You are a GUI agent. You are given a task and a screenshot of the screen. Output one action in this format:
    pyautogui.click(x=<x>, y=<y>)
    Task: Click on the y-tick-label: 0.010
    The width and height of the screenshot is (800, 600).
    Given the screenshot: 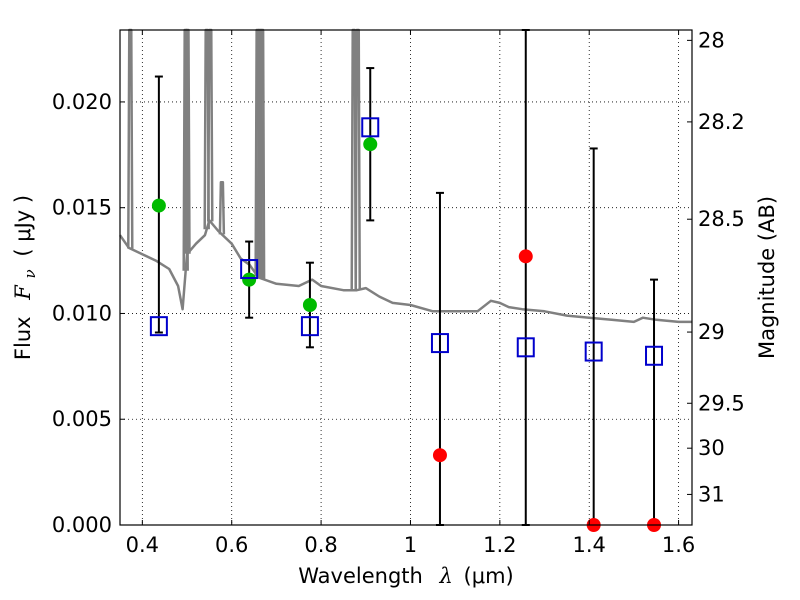 What is the action you would take?
    pyautogui.click(x=82, y=313)
    